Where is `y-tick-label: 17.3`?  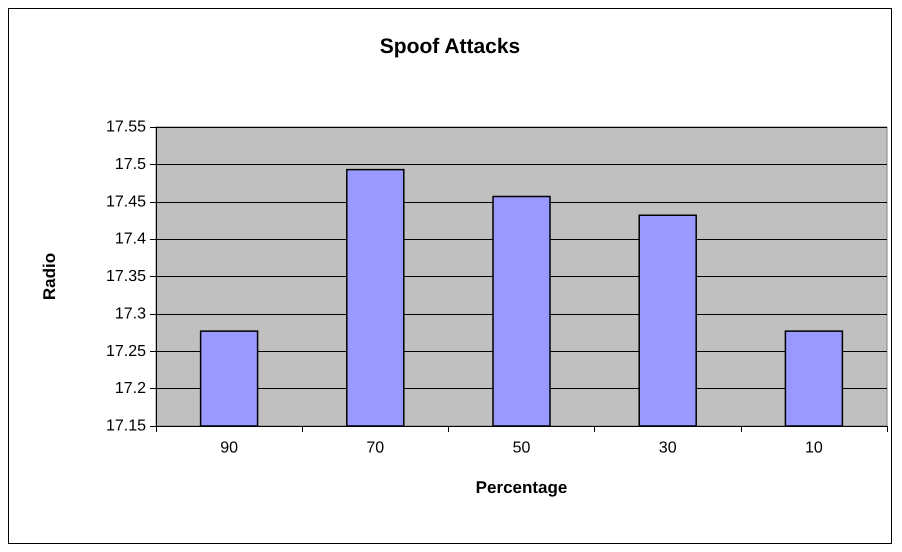 y-tick-label: 17.3 is located at coordinates (130, 313).